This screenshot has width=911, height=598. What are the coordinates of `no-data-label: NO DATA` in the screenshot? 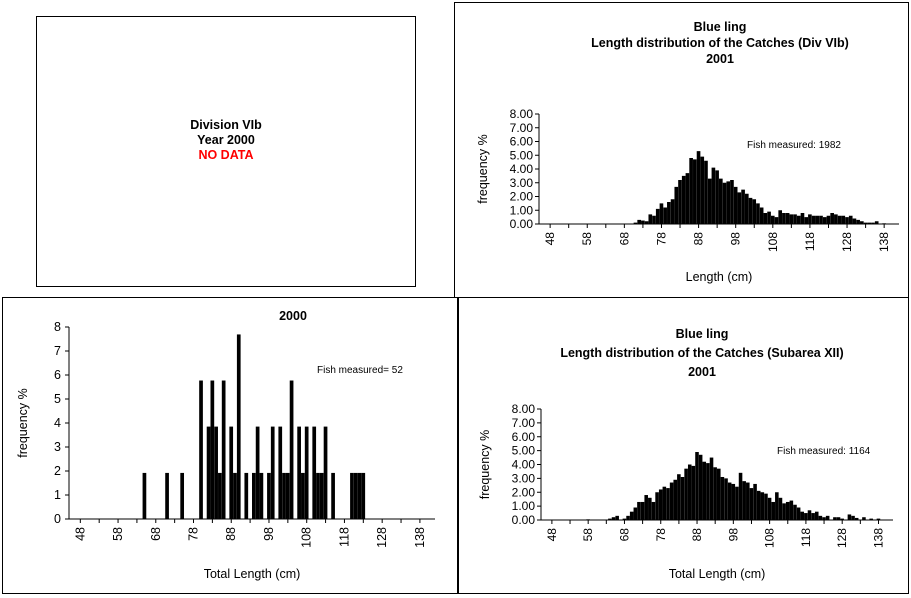 It's located at (226, 155).